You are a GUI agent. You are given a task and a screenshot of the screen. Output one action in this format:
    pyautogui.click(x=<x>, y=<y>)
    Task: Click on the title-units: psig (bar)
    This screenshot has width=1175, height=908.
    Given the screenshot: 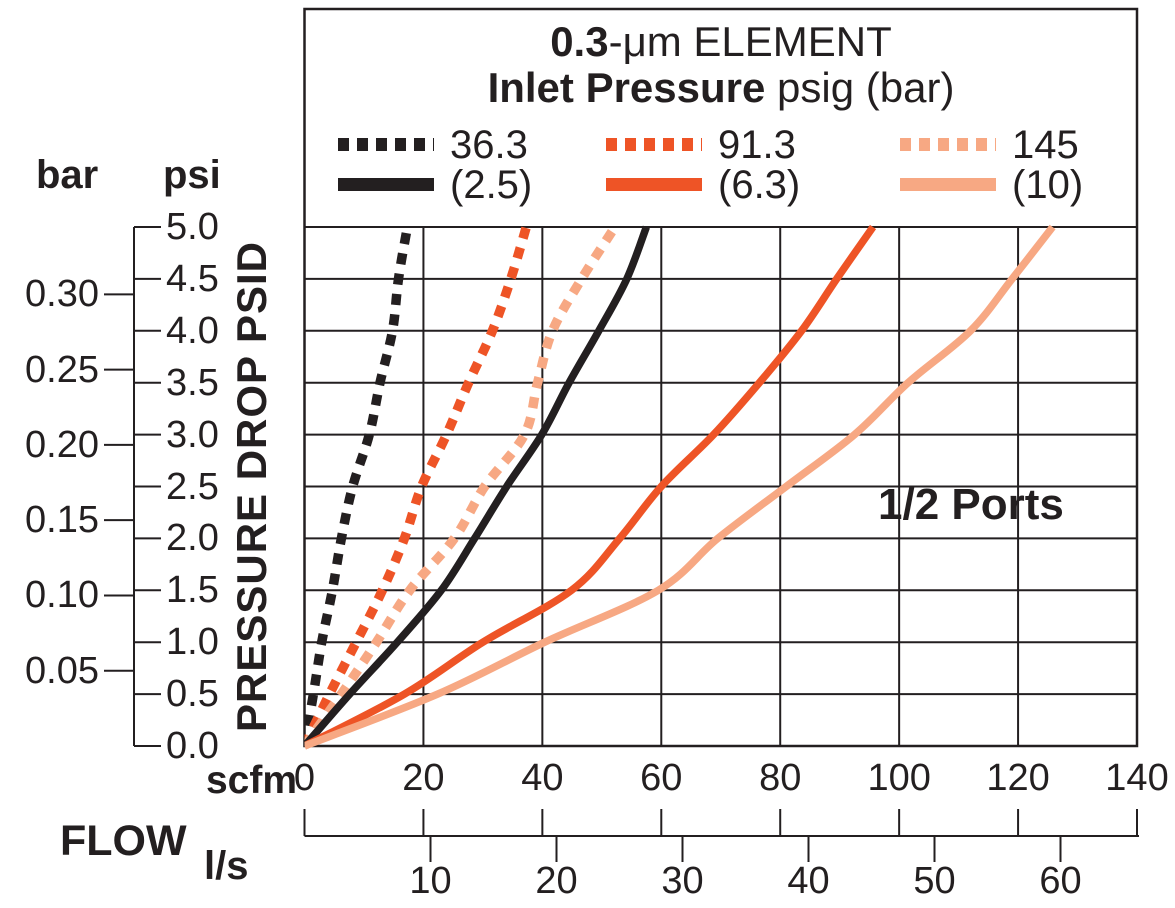 What is the action you would take?
    pyautogui.click(x=860, y=87)
    